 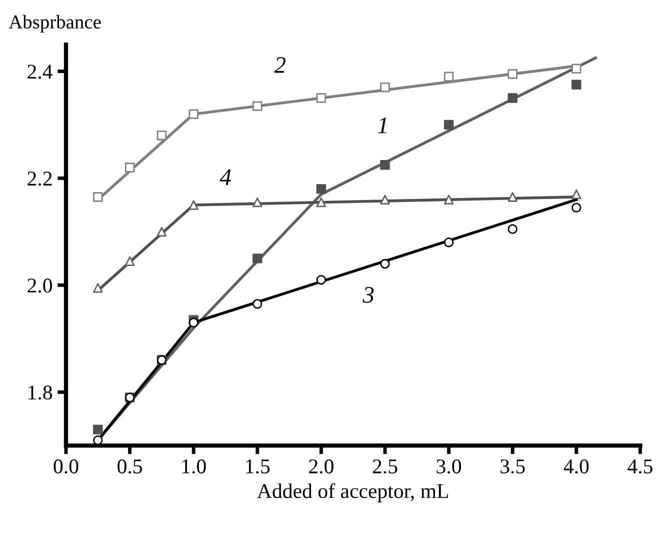 I want to click on x-tick-label: 3.0, so click(x=449, y=466).